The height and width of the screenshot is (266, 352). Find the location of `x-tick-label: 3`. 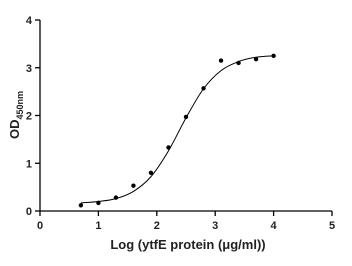

x-tick-label: 3 is located at coordinates (215, 226).